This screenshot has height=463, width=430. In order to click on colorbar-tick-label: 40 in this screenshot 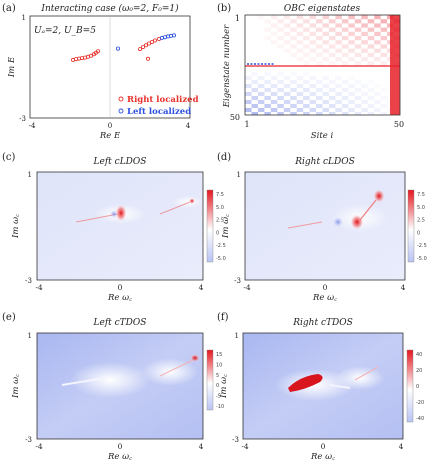, I will do `click(419, 355)`.